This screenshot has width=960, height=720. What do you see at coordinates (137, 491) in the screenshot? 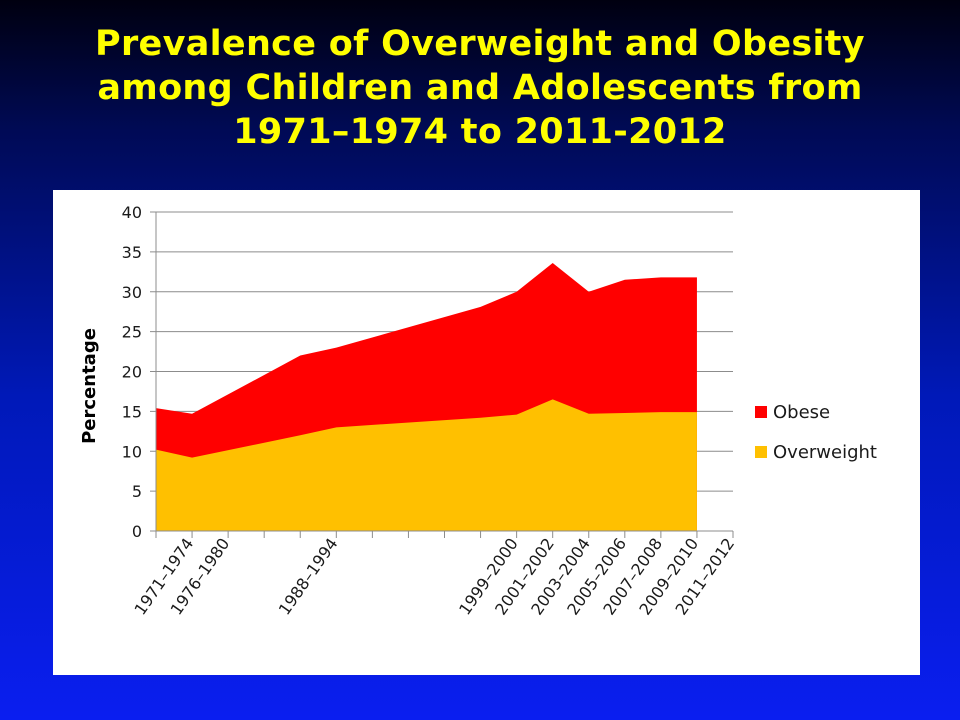
I see `y-tick-label: 5` at bounding box center [137, 491].